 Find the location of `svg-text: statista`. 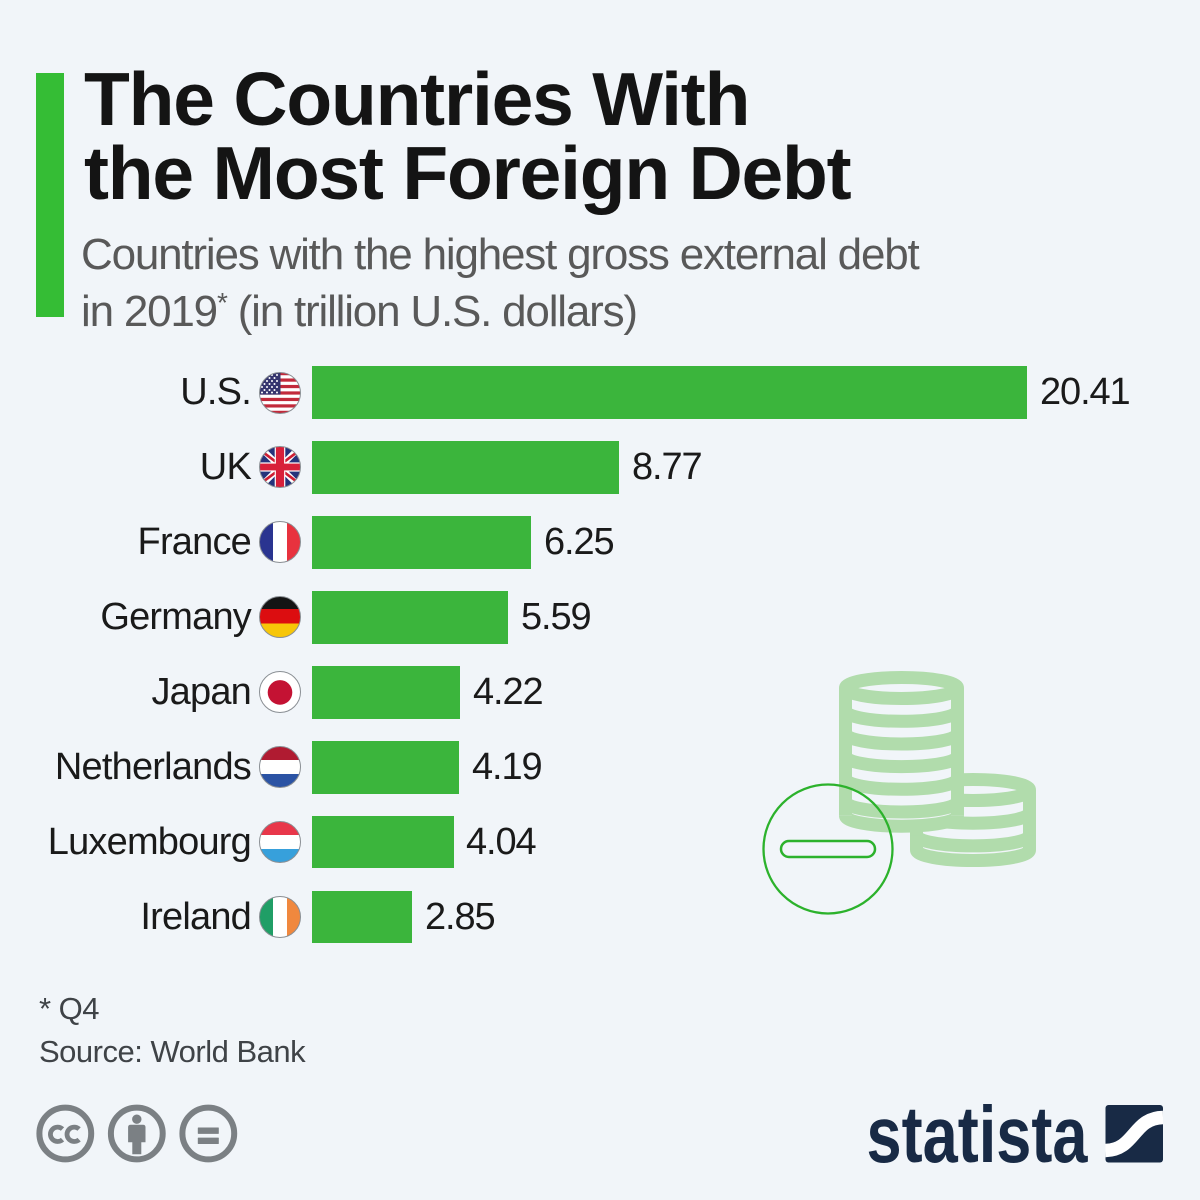

svg-text: statista is located at coordinates (977, 1134).